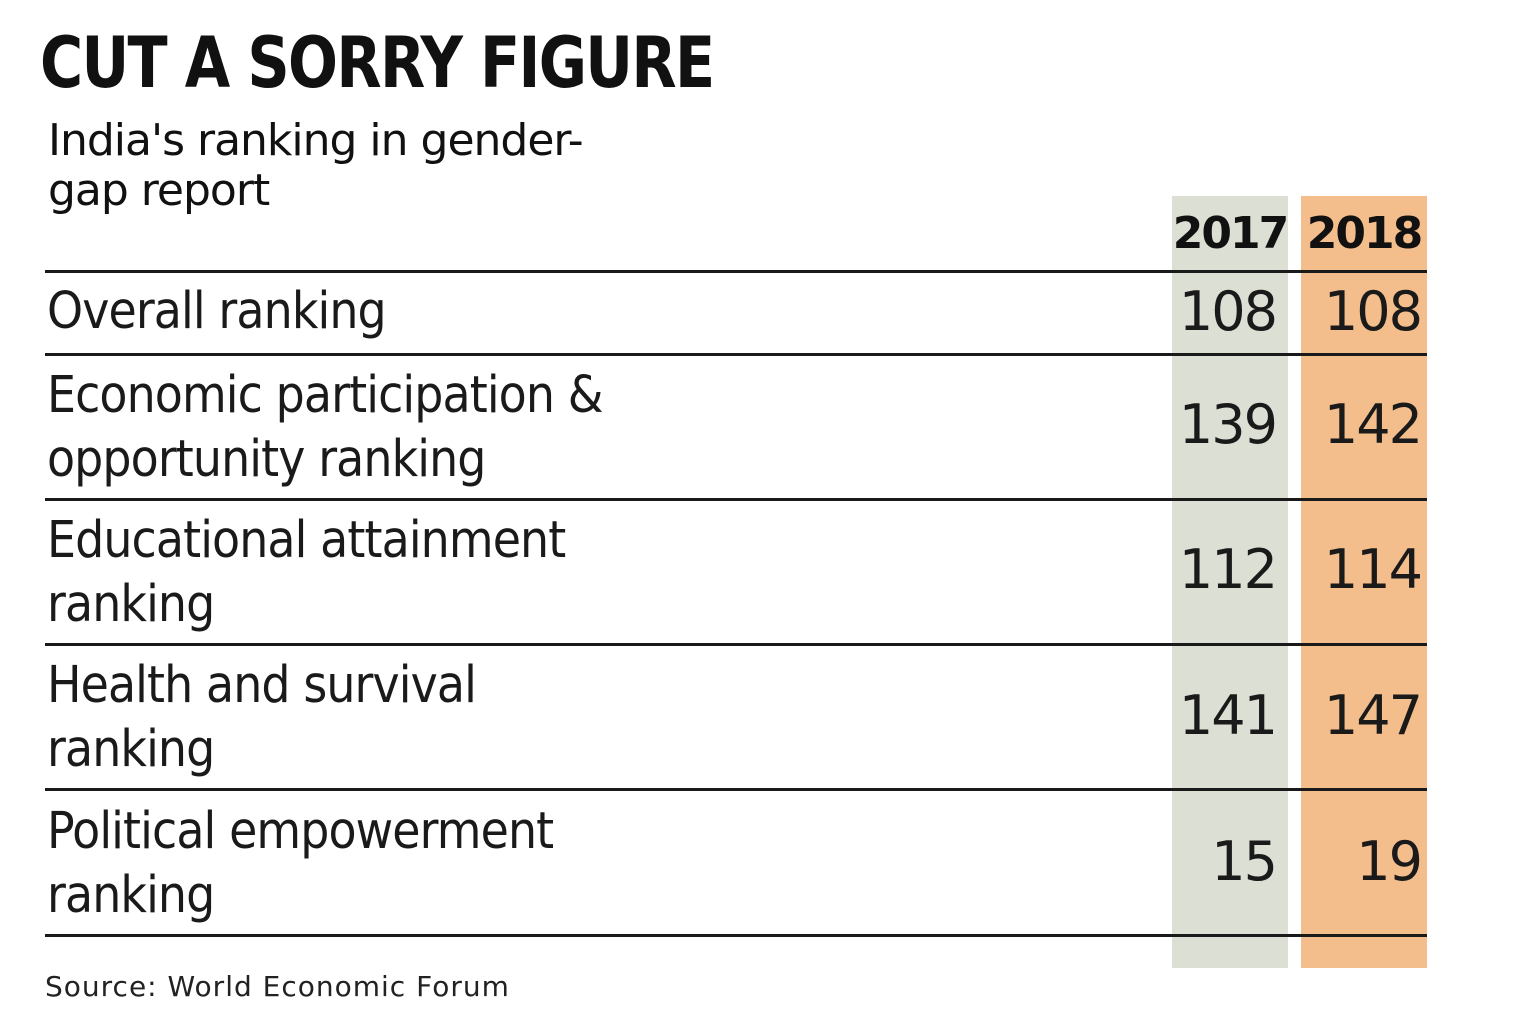 Image resolution: width=1536 pixels, height=1024 pixels. I want to click on column-band-2017, so click(1230, 582).